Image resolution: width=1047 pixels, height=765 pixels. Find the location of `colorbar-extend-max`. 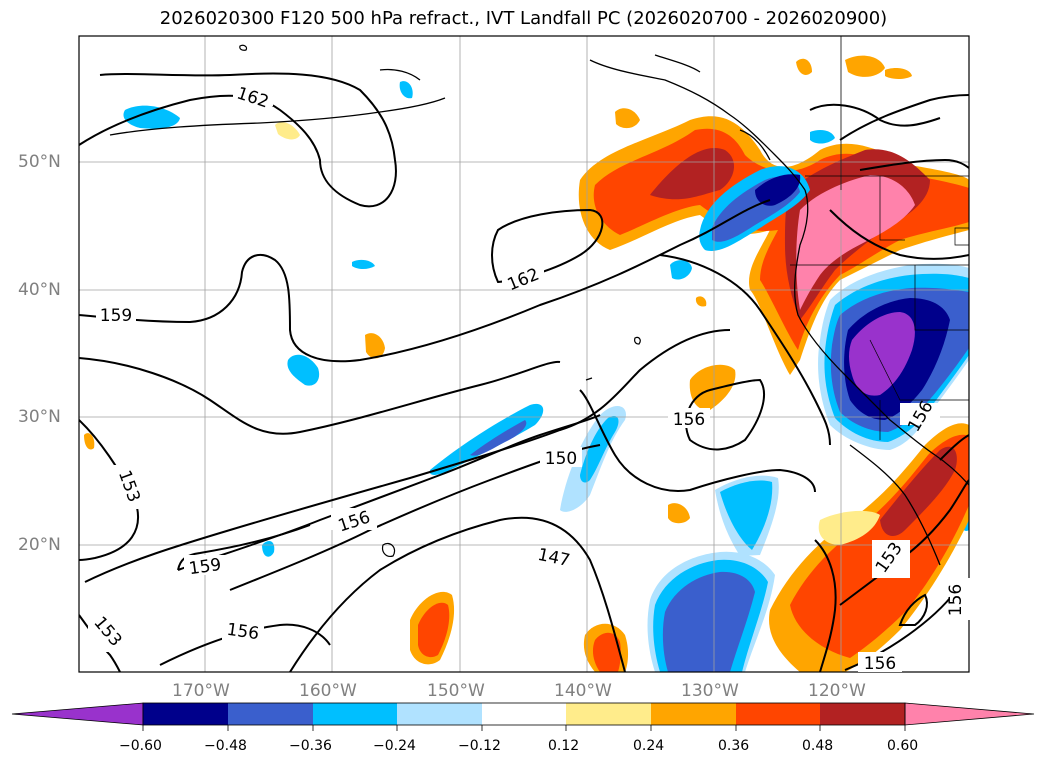

colorbar-extend-max is located at coordinates (969, 714).